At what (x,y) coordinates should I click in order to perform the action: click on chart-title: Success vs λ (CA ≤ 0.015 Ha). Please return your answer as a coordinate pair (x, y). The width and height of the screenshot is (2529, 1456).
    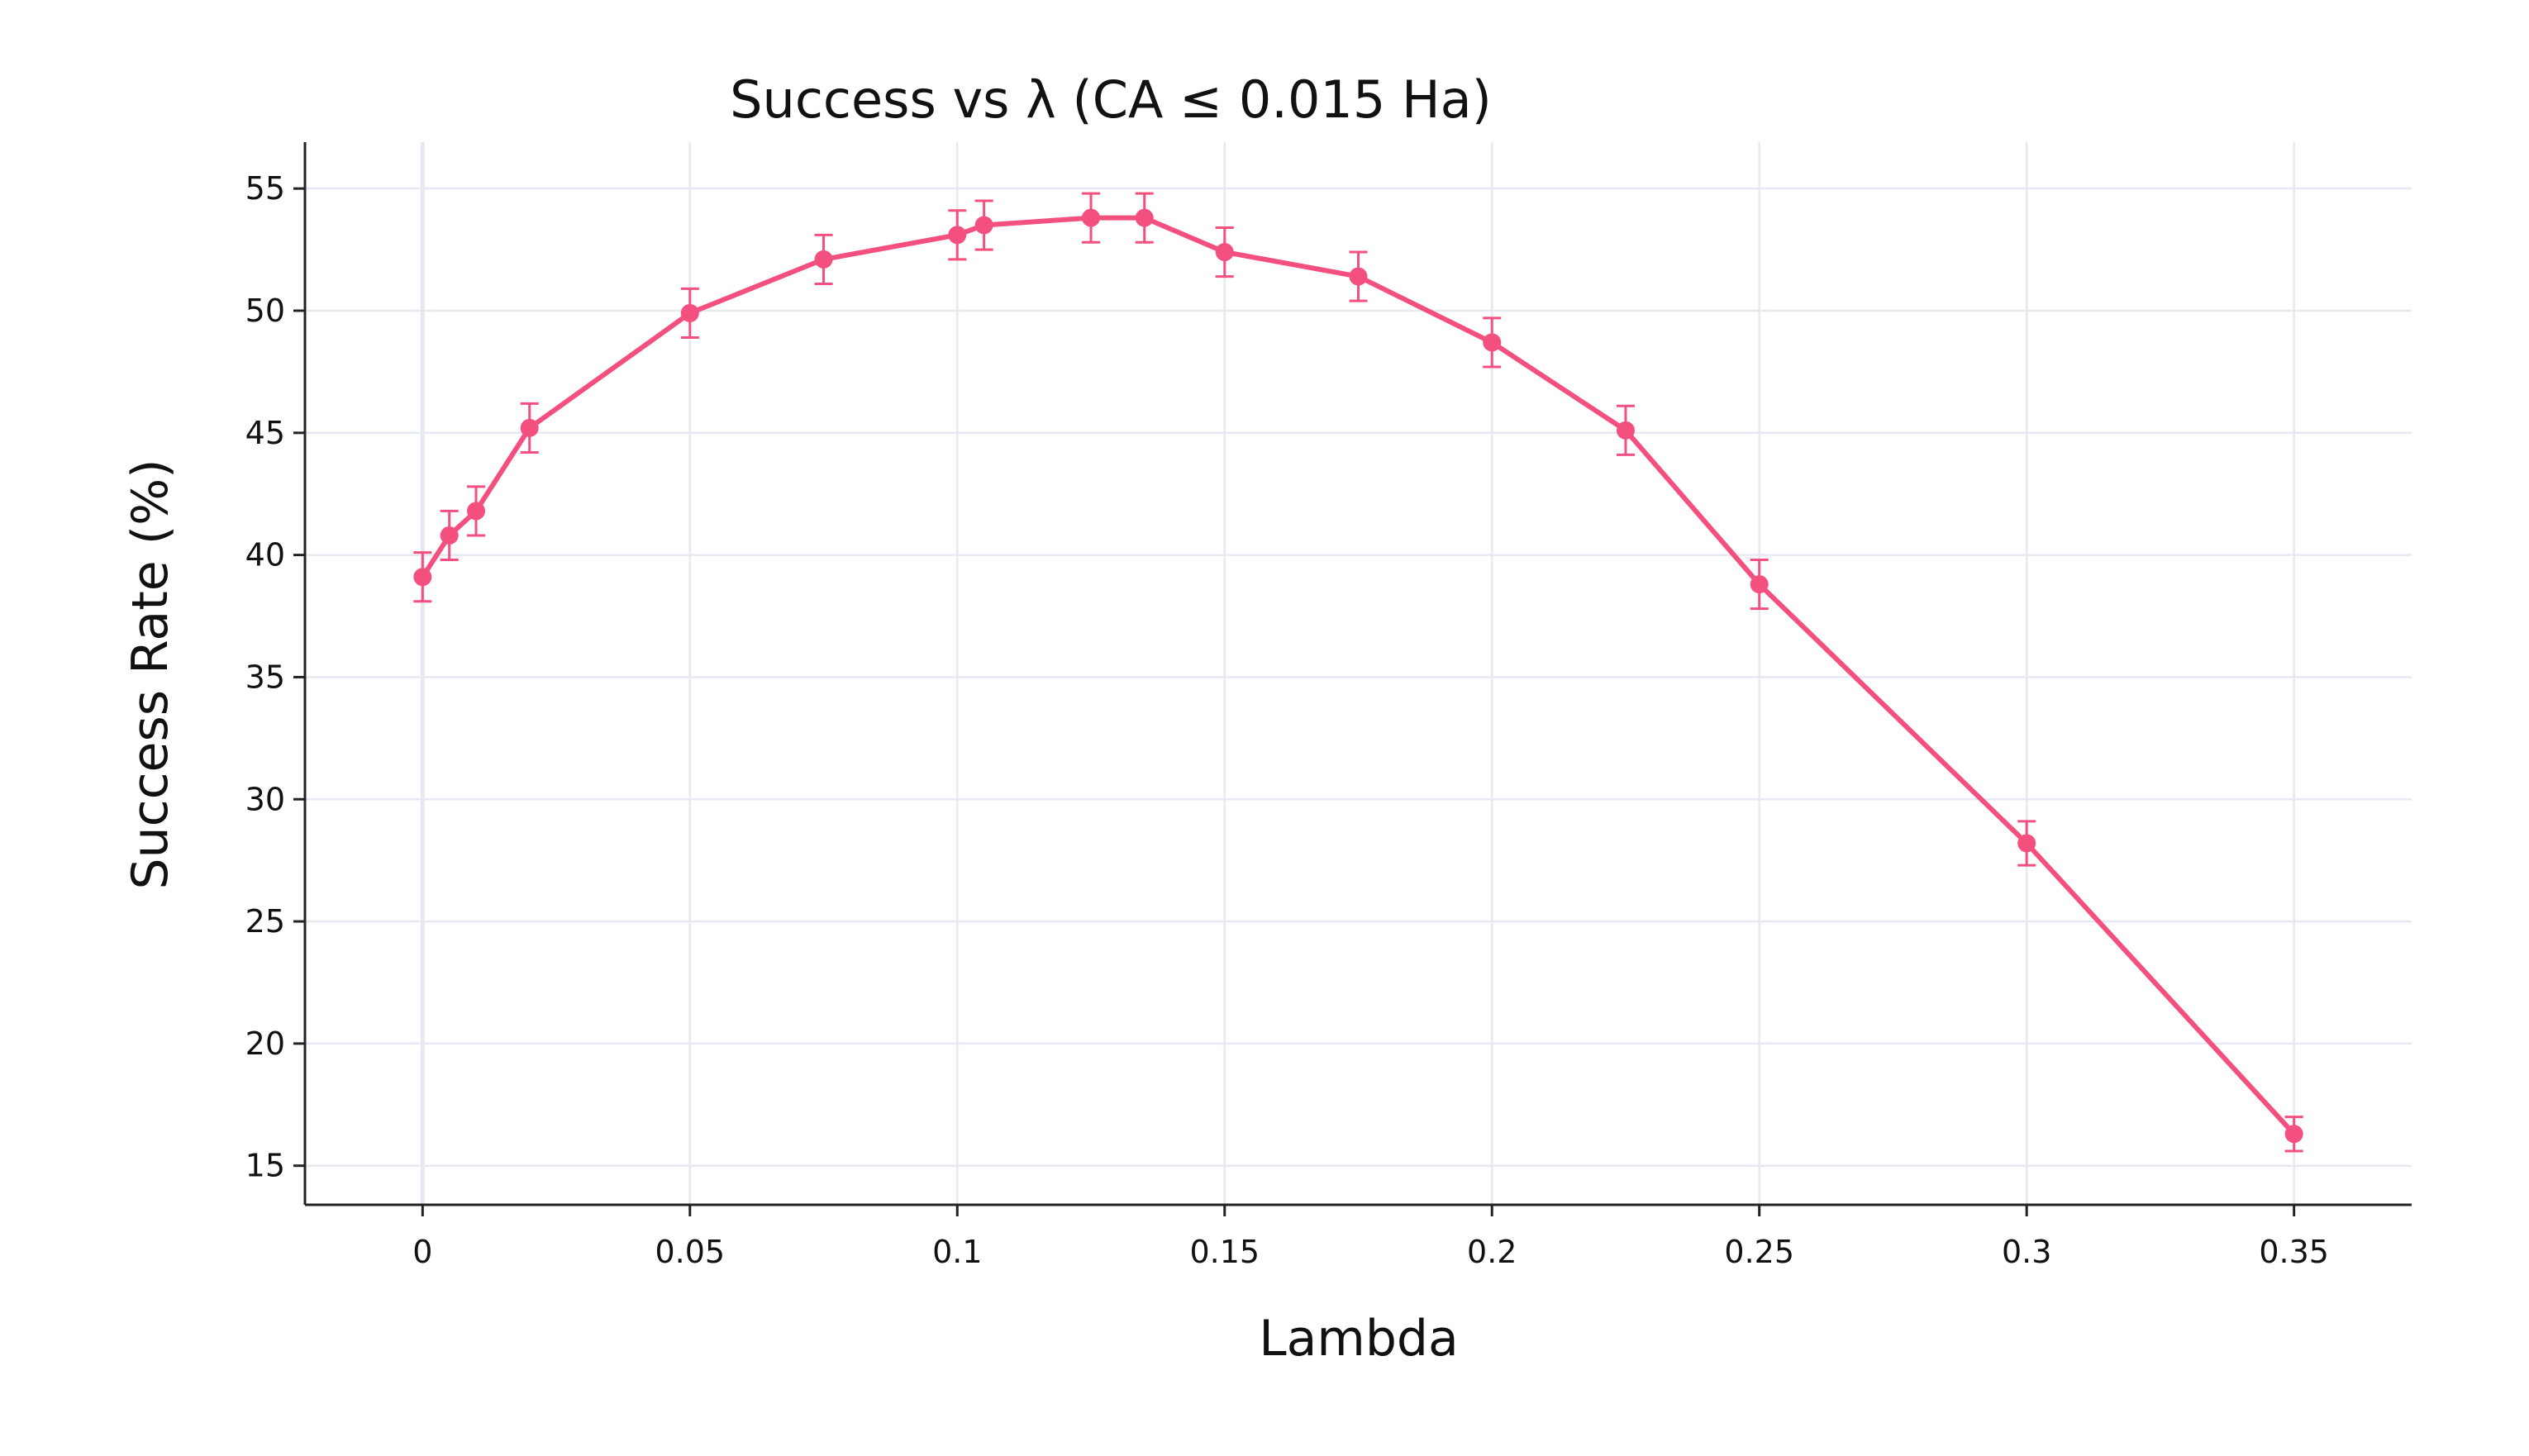
    Looking at the image, I should click on (1111, 99).